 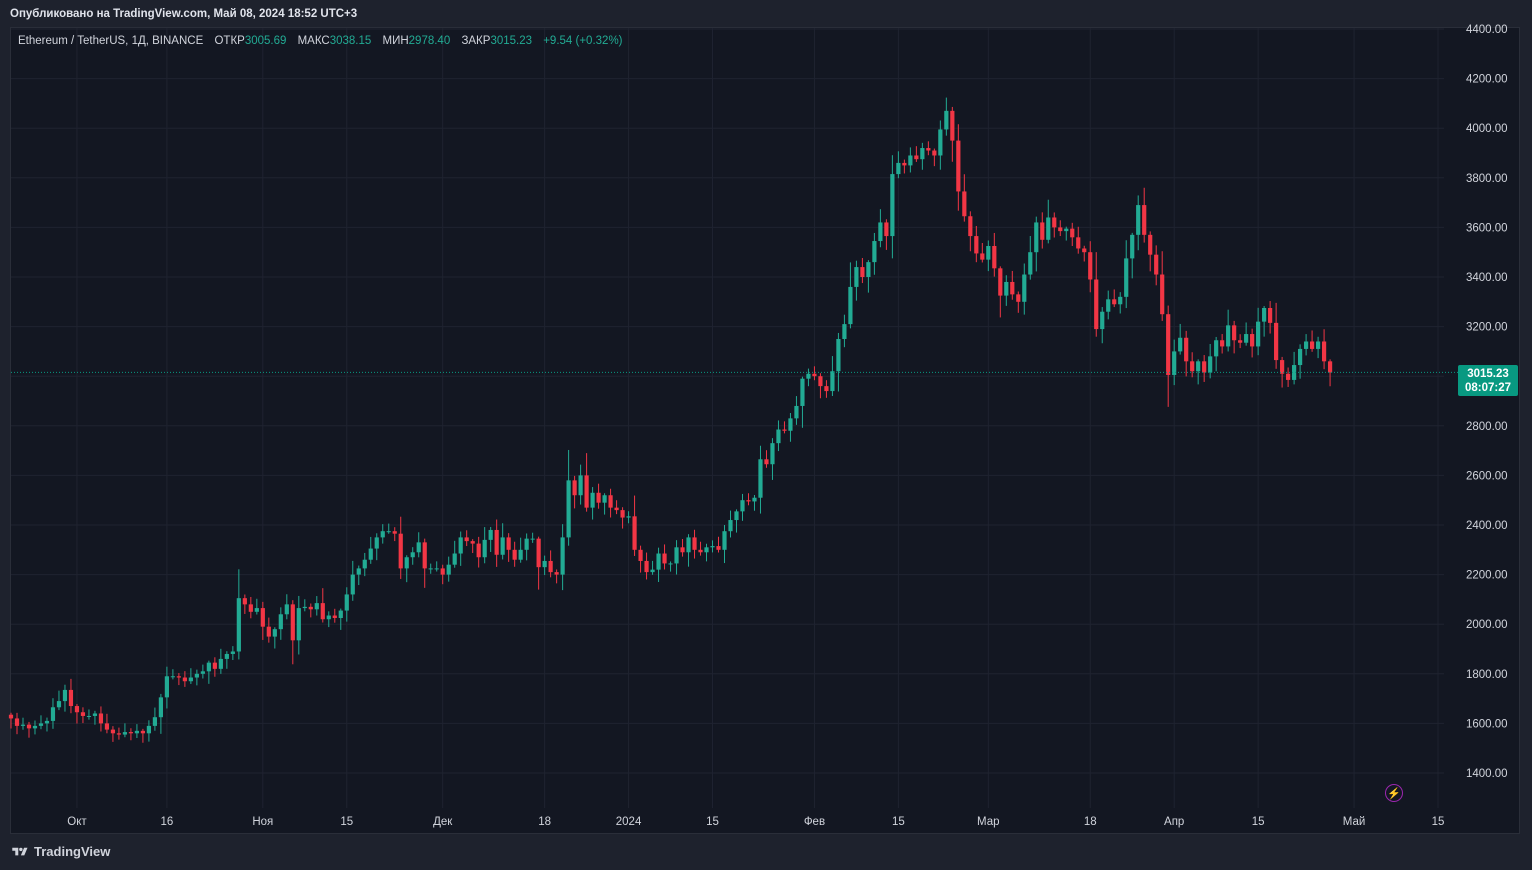 What do you see at coordinates (395, 41) in the screenshot?
I see `low-label: МИН` at bounding box center [395, 41].